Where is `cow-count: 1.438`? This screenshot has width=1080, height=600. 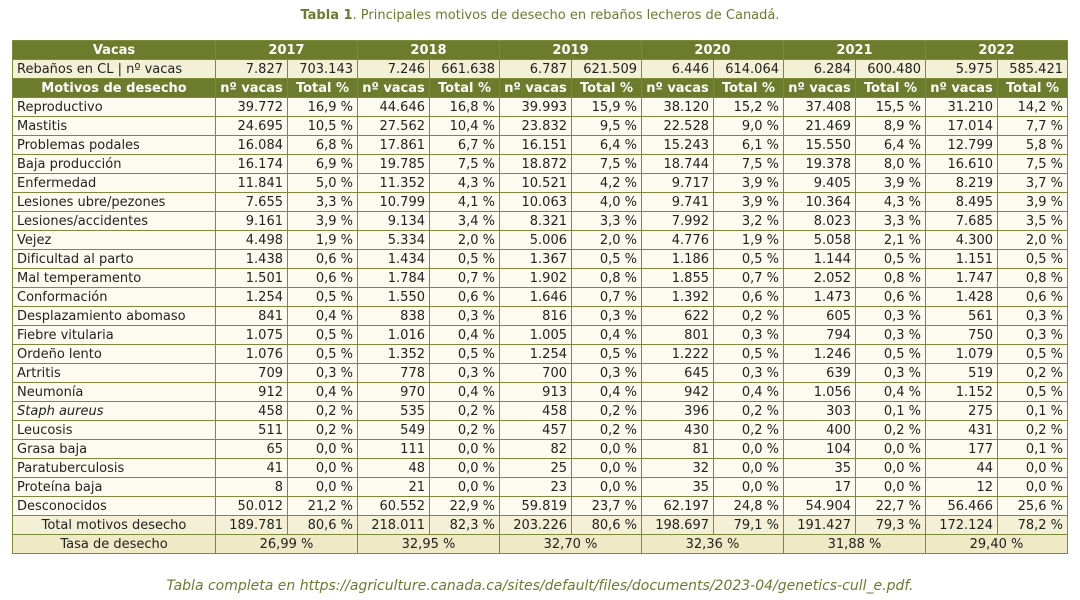
cow-count: 1.438 is located at coordinates (251, 259).